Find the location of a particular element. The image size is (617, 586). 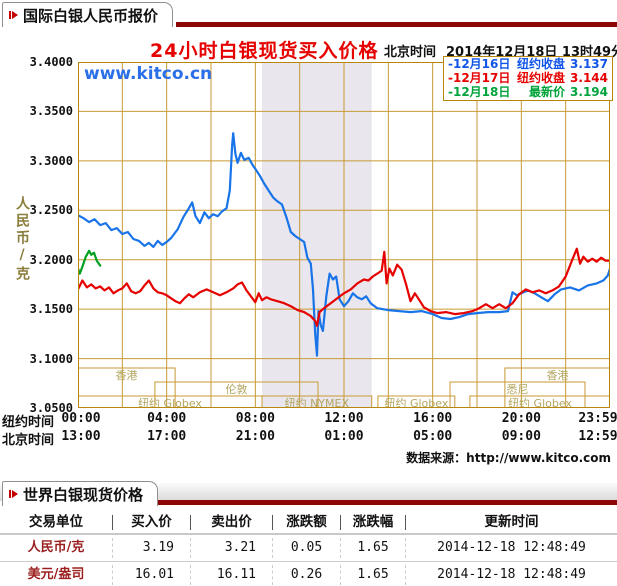

column-header: 涨跌幅 is located at coordinates (373, 522).